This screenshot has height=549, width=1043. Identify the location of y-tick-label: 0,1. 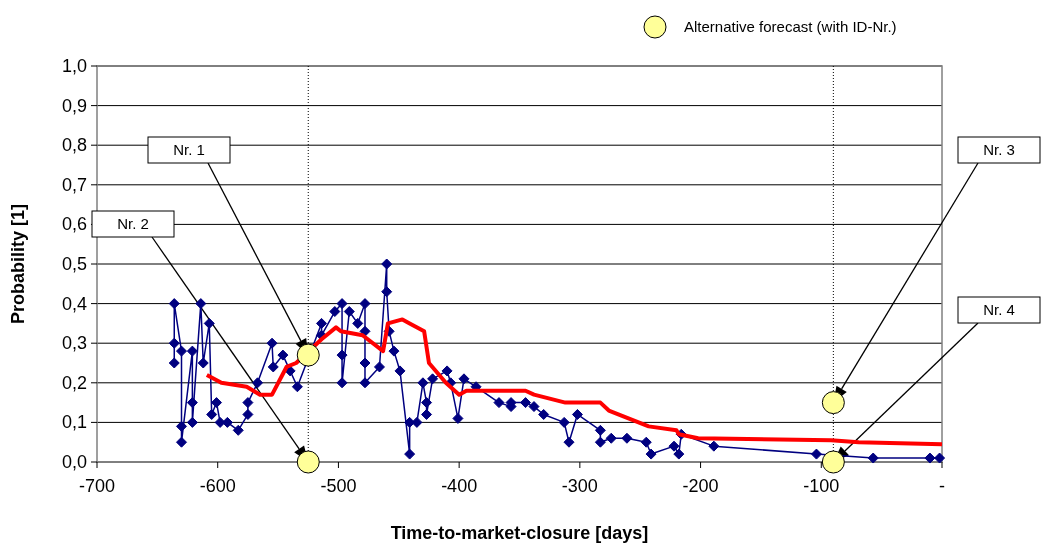
(74, 422).